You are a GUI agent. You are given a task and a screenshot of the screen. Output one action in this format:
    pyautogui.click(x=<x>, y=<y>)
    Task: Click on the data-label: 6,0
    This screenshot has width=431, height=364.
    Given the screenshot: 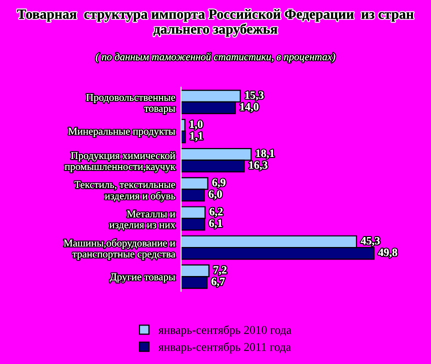 What is the action you would take?
    pyautogui.click(x=215, y=195)
    